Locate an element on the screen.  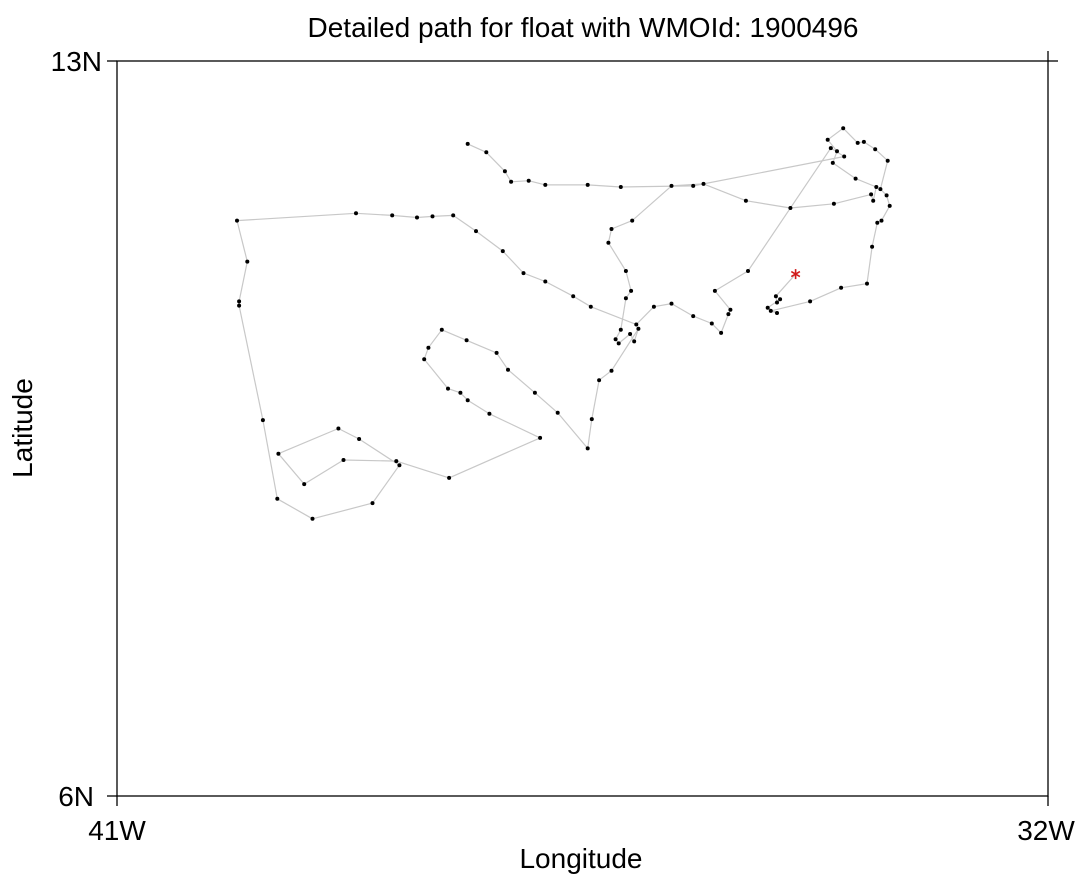
start-asterisk-stroke is located at coordinates (795, 274).